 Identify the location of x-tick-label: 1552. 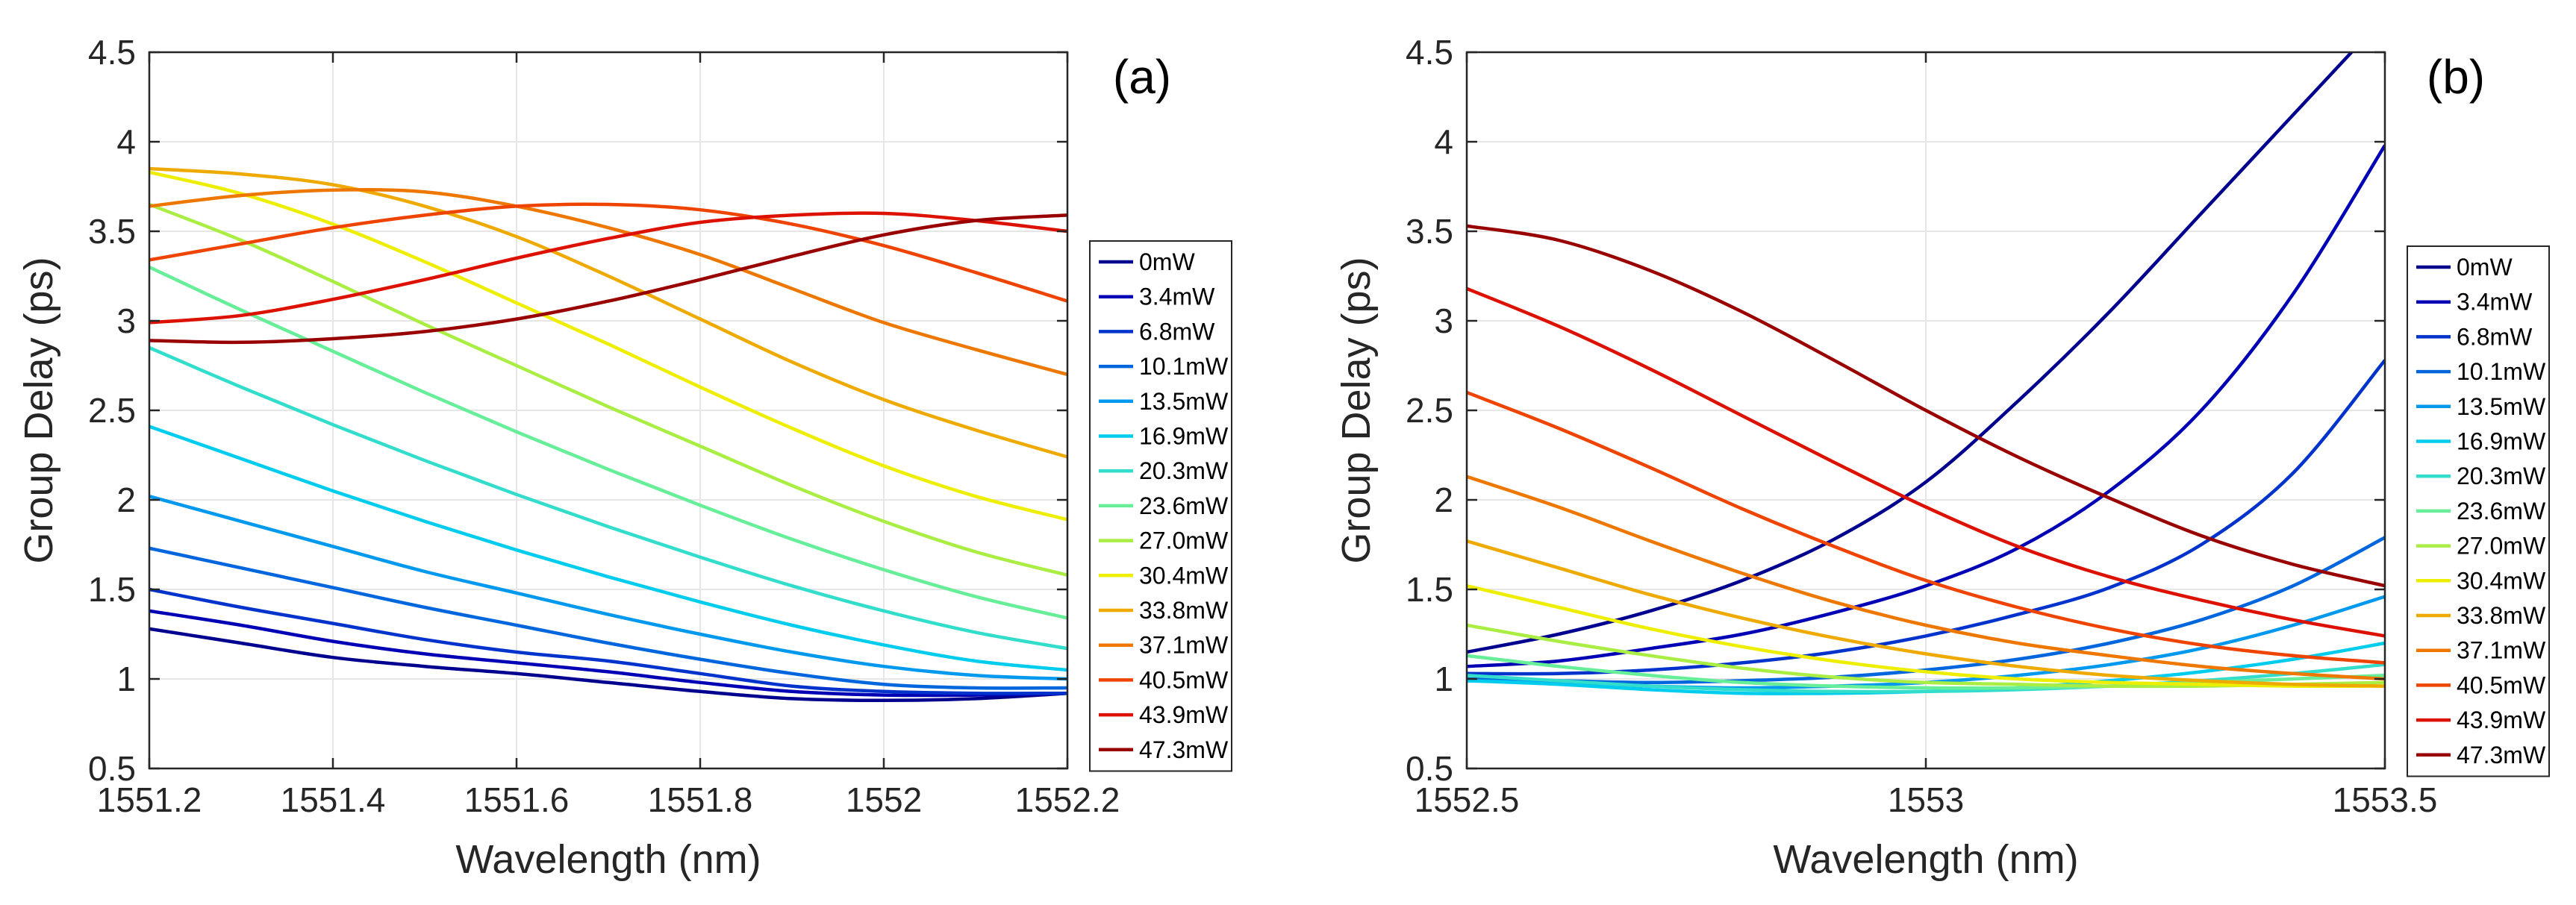
(884, 799).